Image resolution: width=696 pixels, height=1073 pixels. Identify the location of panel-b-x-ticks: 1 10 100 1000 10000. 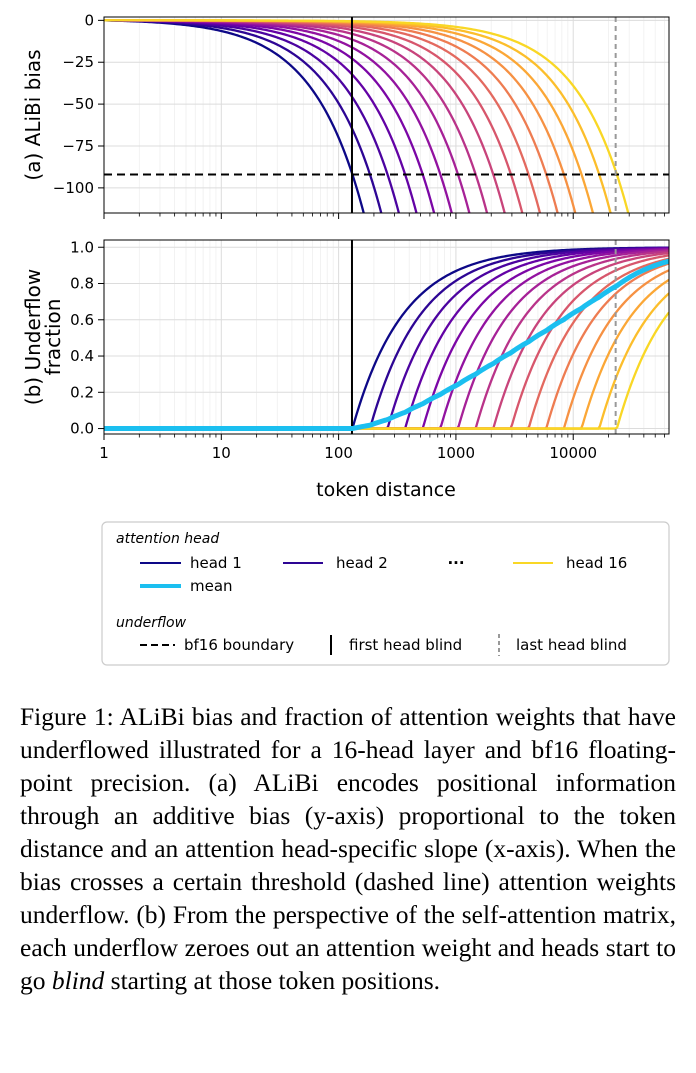
(382, 448).